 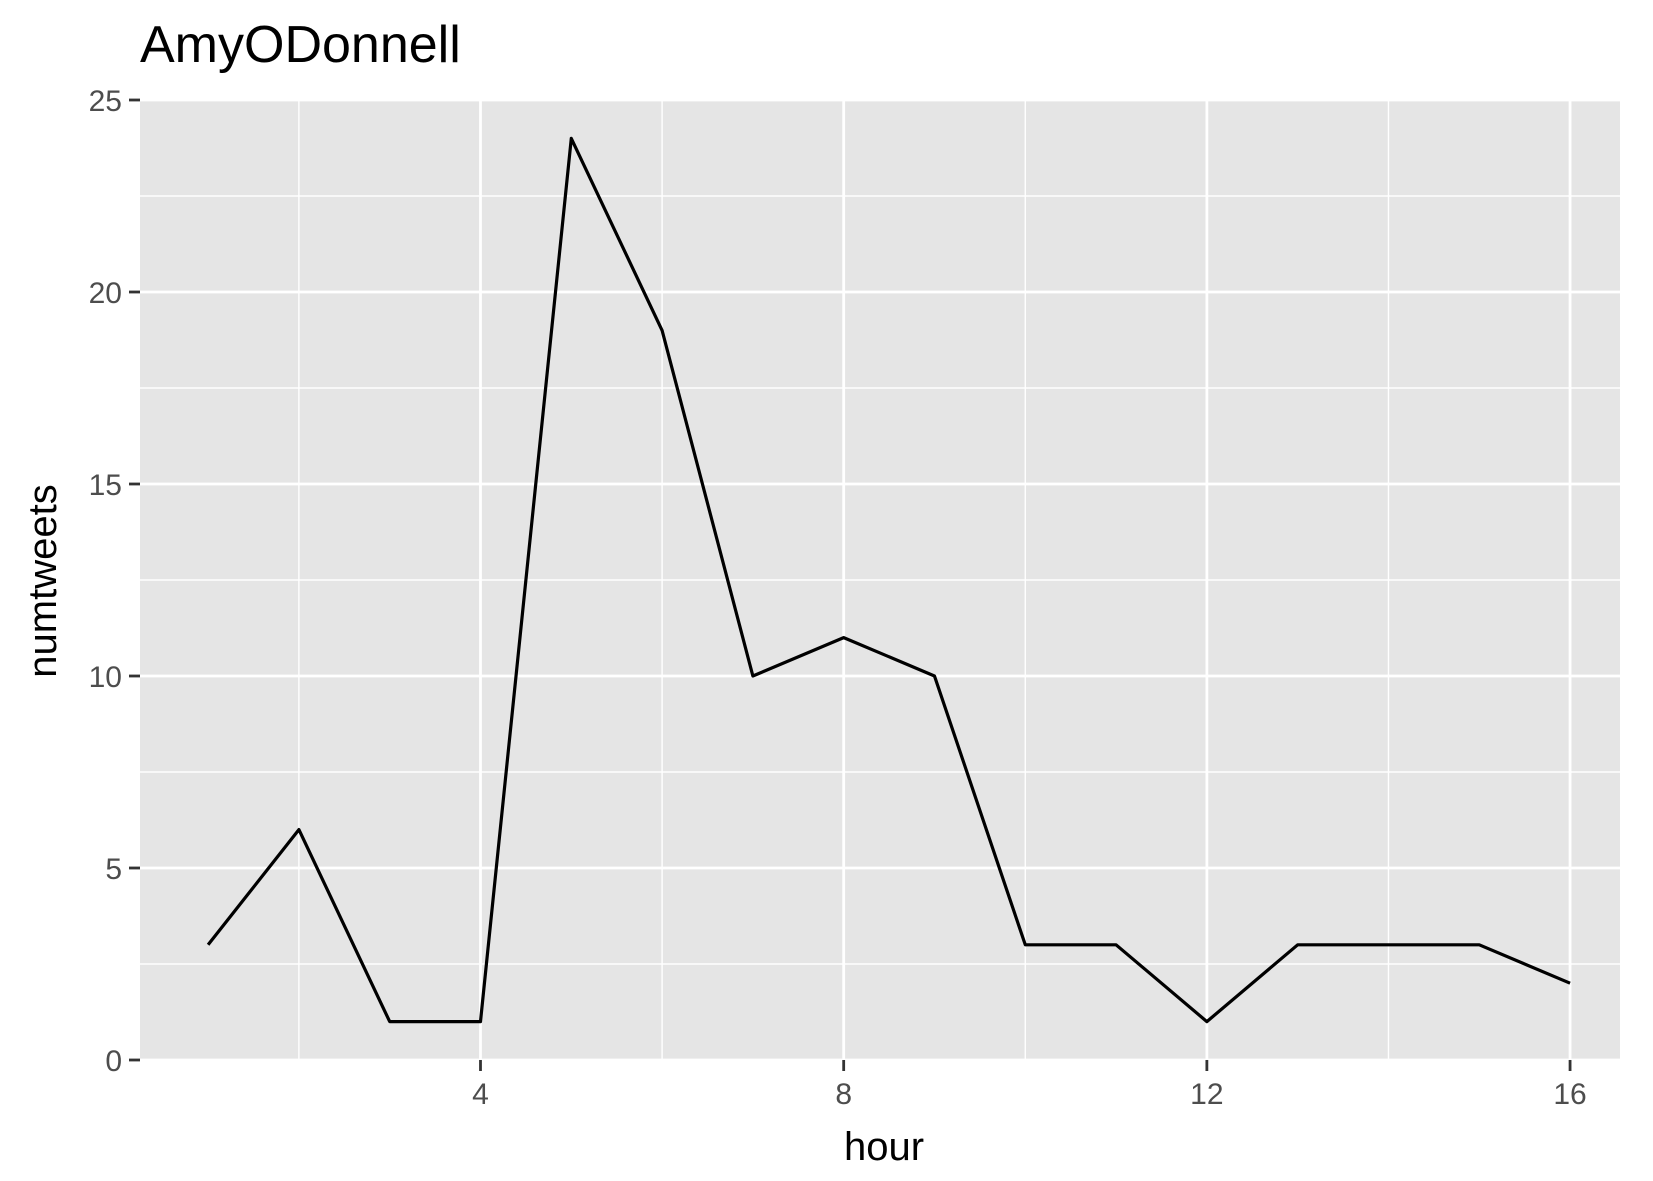 What do you see at coordinates (113, 869) in the screenshot?
I see `y-tick-label: 5` at bounding box center [113, 869].